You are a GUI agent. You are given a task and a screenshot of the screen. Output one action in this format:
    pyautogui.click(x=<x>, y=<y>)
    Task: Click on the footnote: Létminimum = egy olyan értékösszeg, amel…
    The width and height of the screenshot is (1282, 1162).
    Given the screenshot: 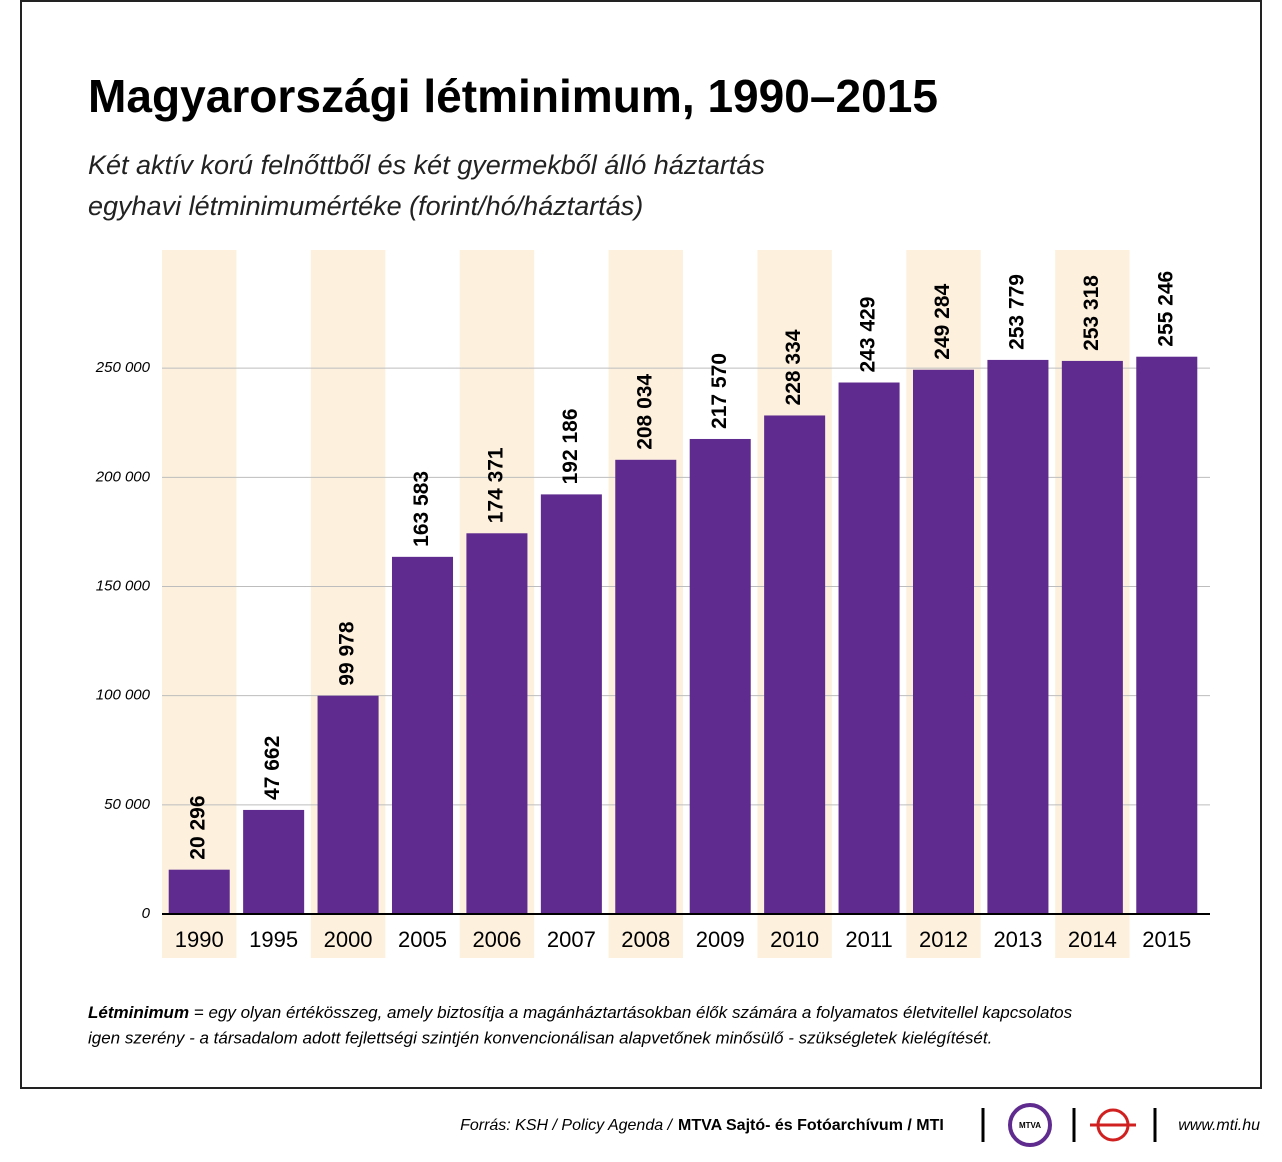 What is the action you would take?
    pyautogui.click(x=580, y=1012)
    